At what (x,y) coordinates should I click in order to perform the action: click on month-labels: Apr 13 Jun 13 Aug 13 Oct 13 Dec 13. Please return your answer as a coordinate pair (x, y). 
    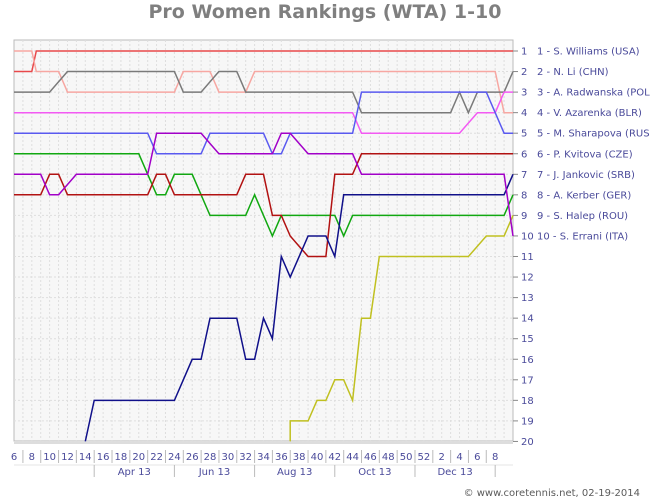
    Looking at the image, I should click on (263, 471).